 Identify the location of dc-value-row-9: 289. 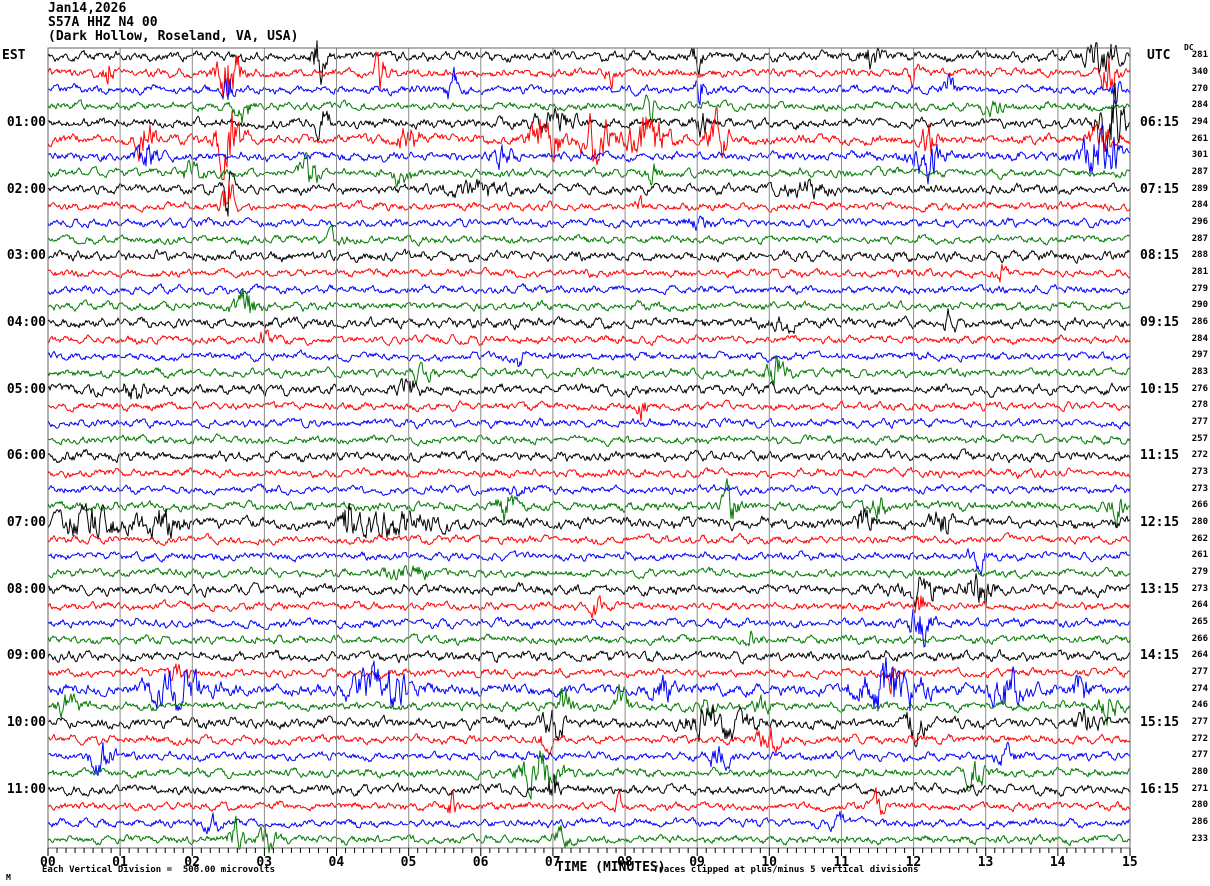
(1199, 188).